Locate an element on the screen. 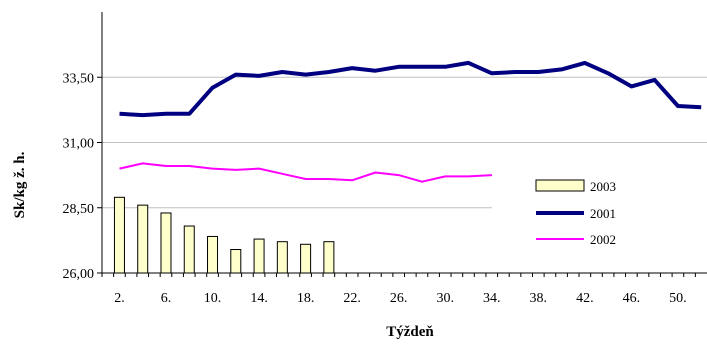 The height and width of the screenshot is (344, 707). y-tick-label-2: 31,00 is located at coordinates (79, 144).